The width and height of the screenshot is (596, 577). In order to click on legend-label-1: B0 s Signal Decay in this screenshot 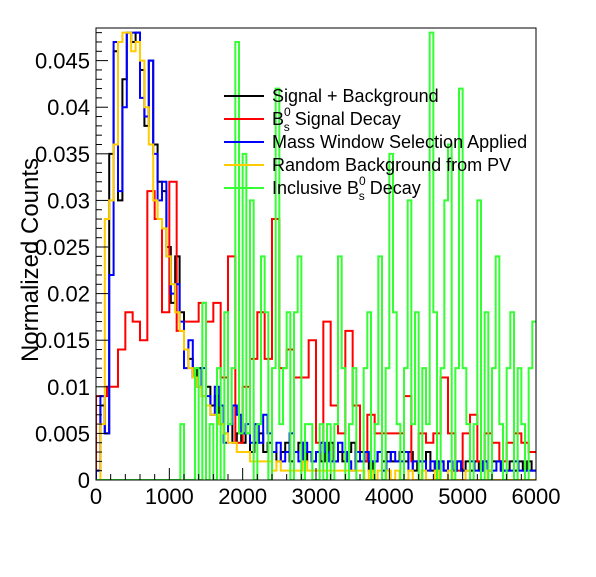, I will do `click(336, 119)`.